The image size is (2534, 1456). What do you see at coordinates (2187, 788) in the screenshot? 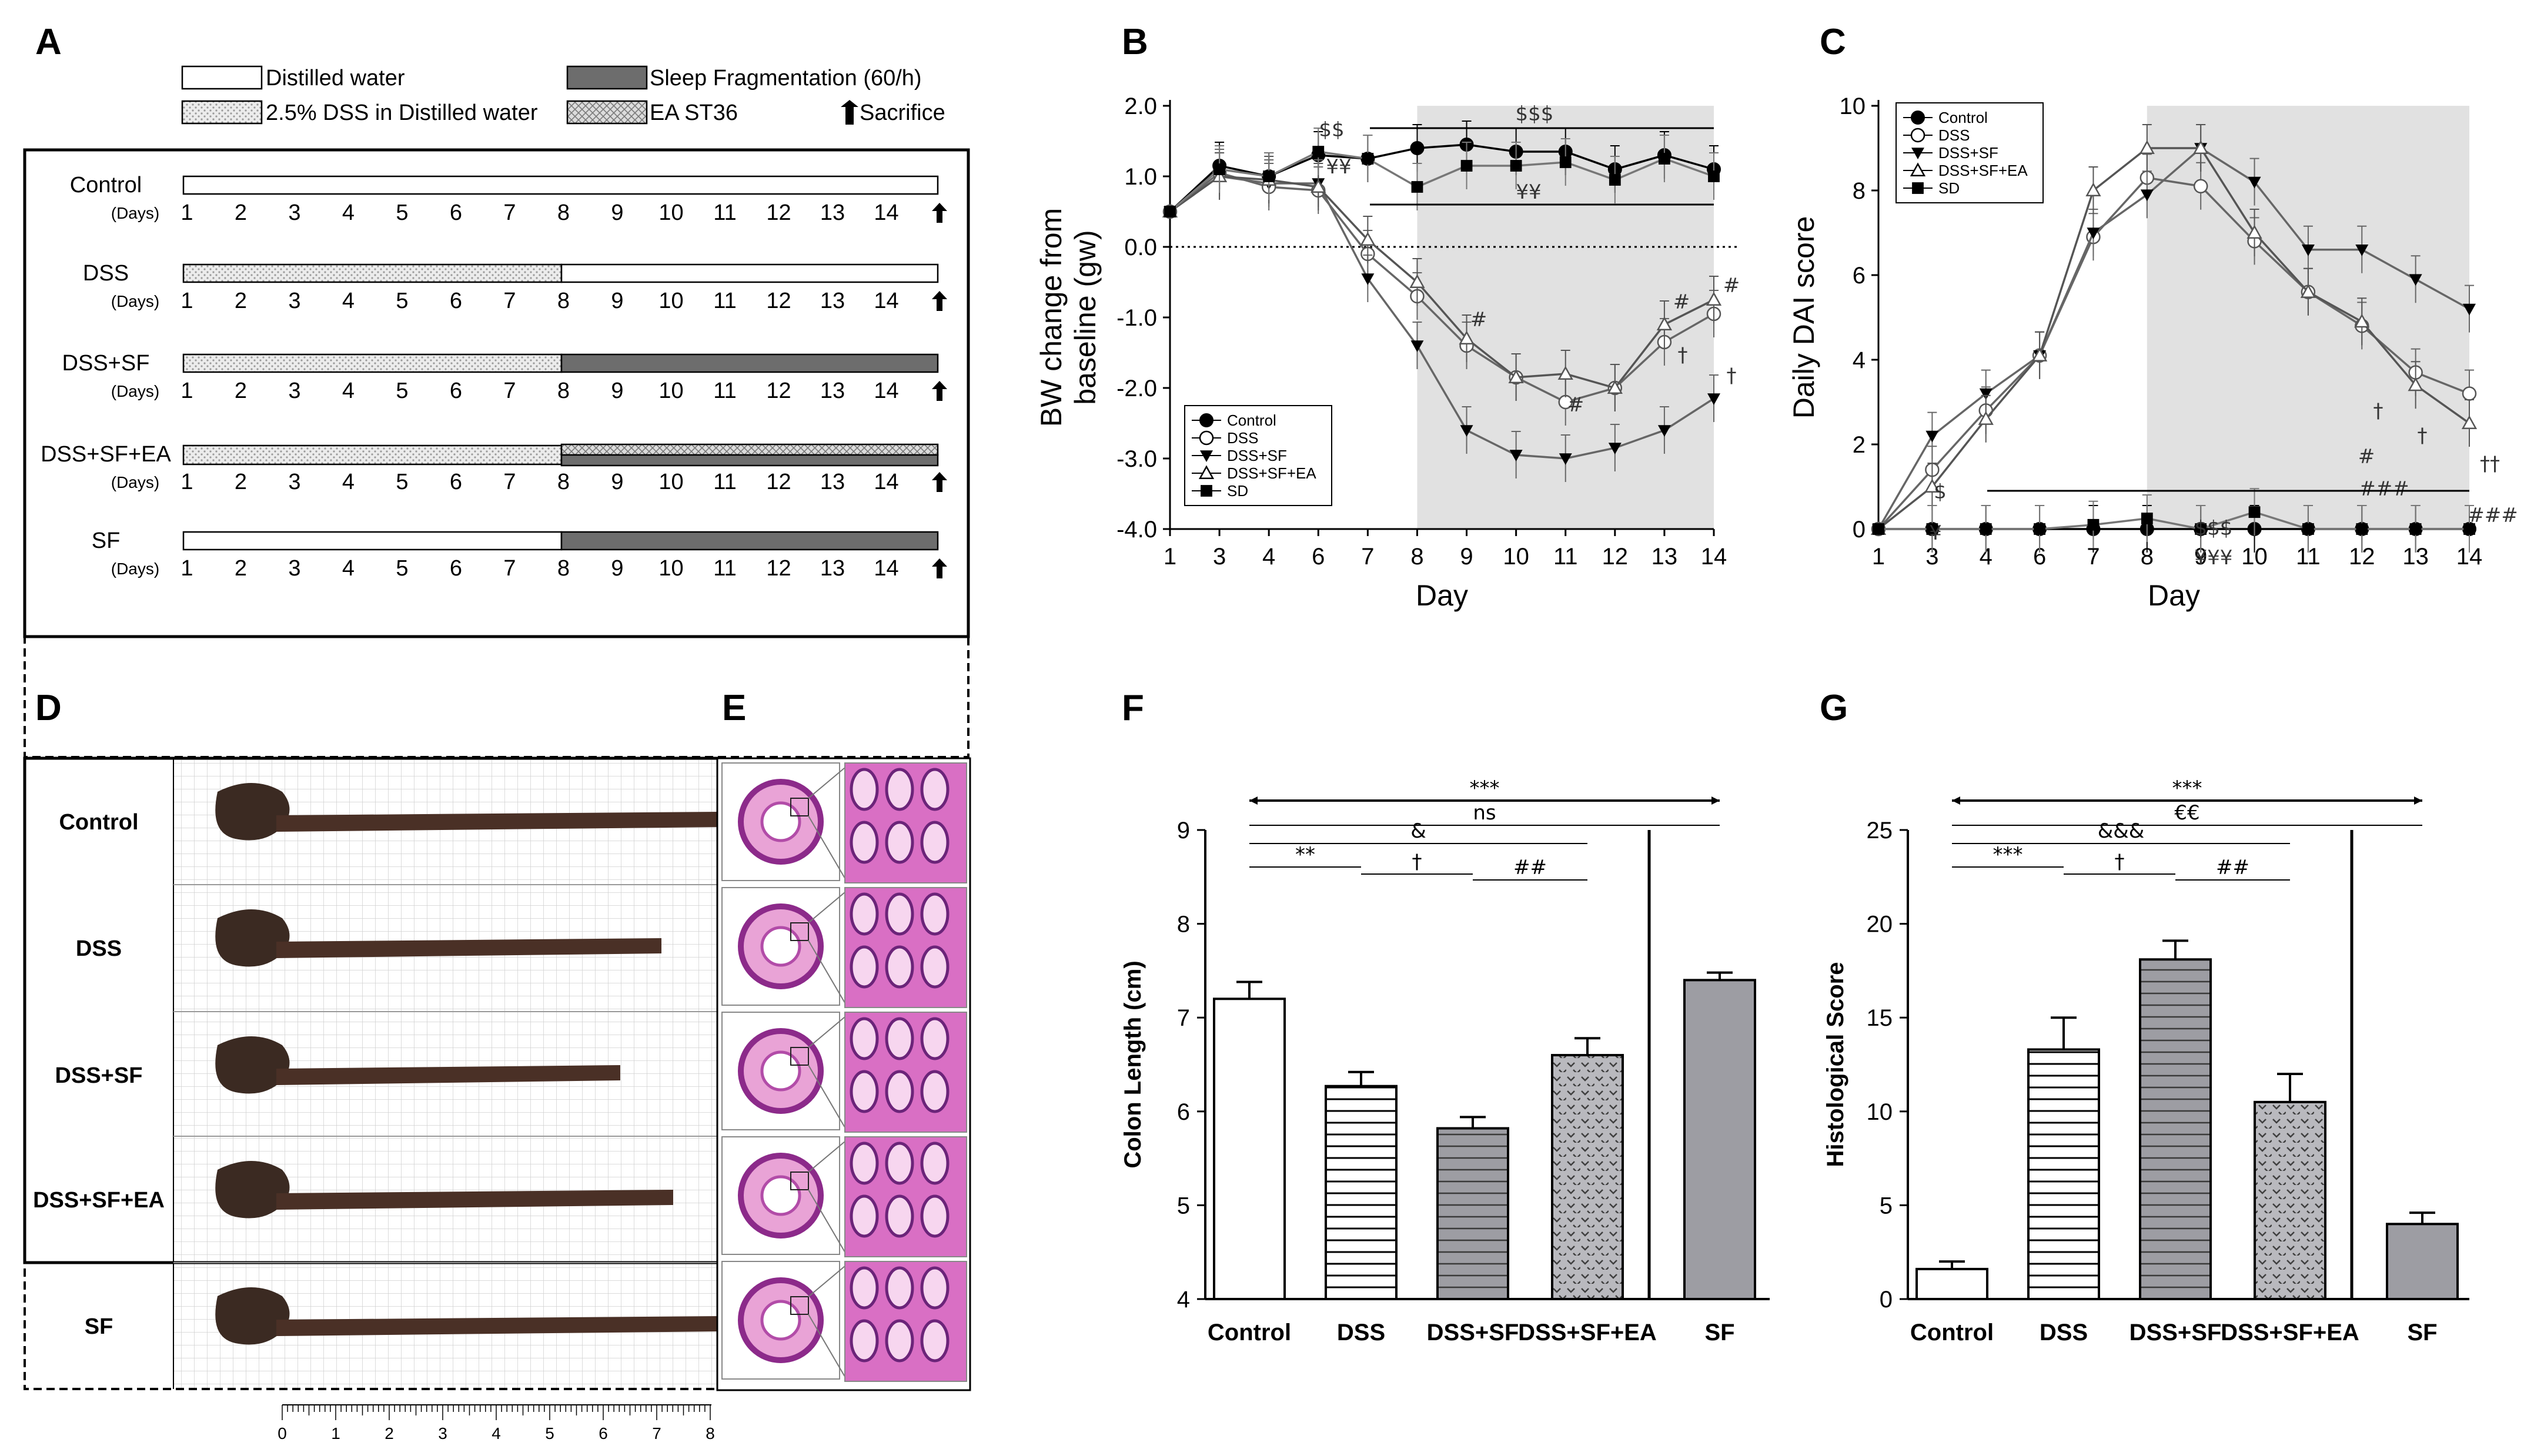
I see `significance-label: ***` at bounding box center [2187, 788].